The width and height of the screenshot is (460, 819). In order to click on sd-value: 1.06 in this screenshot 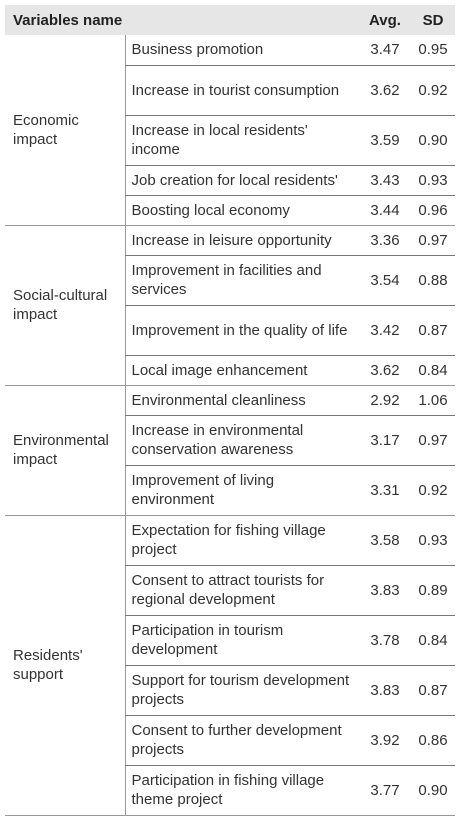, I will do `click(433, 400)`.